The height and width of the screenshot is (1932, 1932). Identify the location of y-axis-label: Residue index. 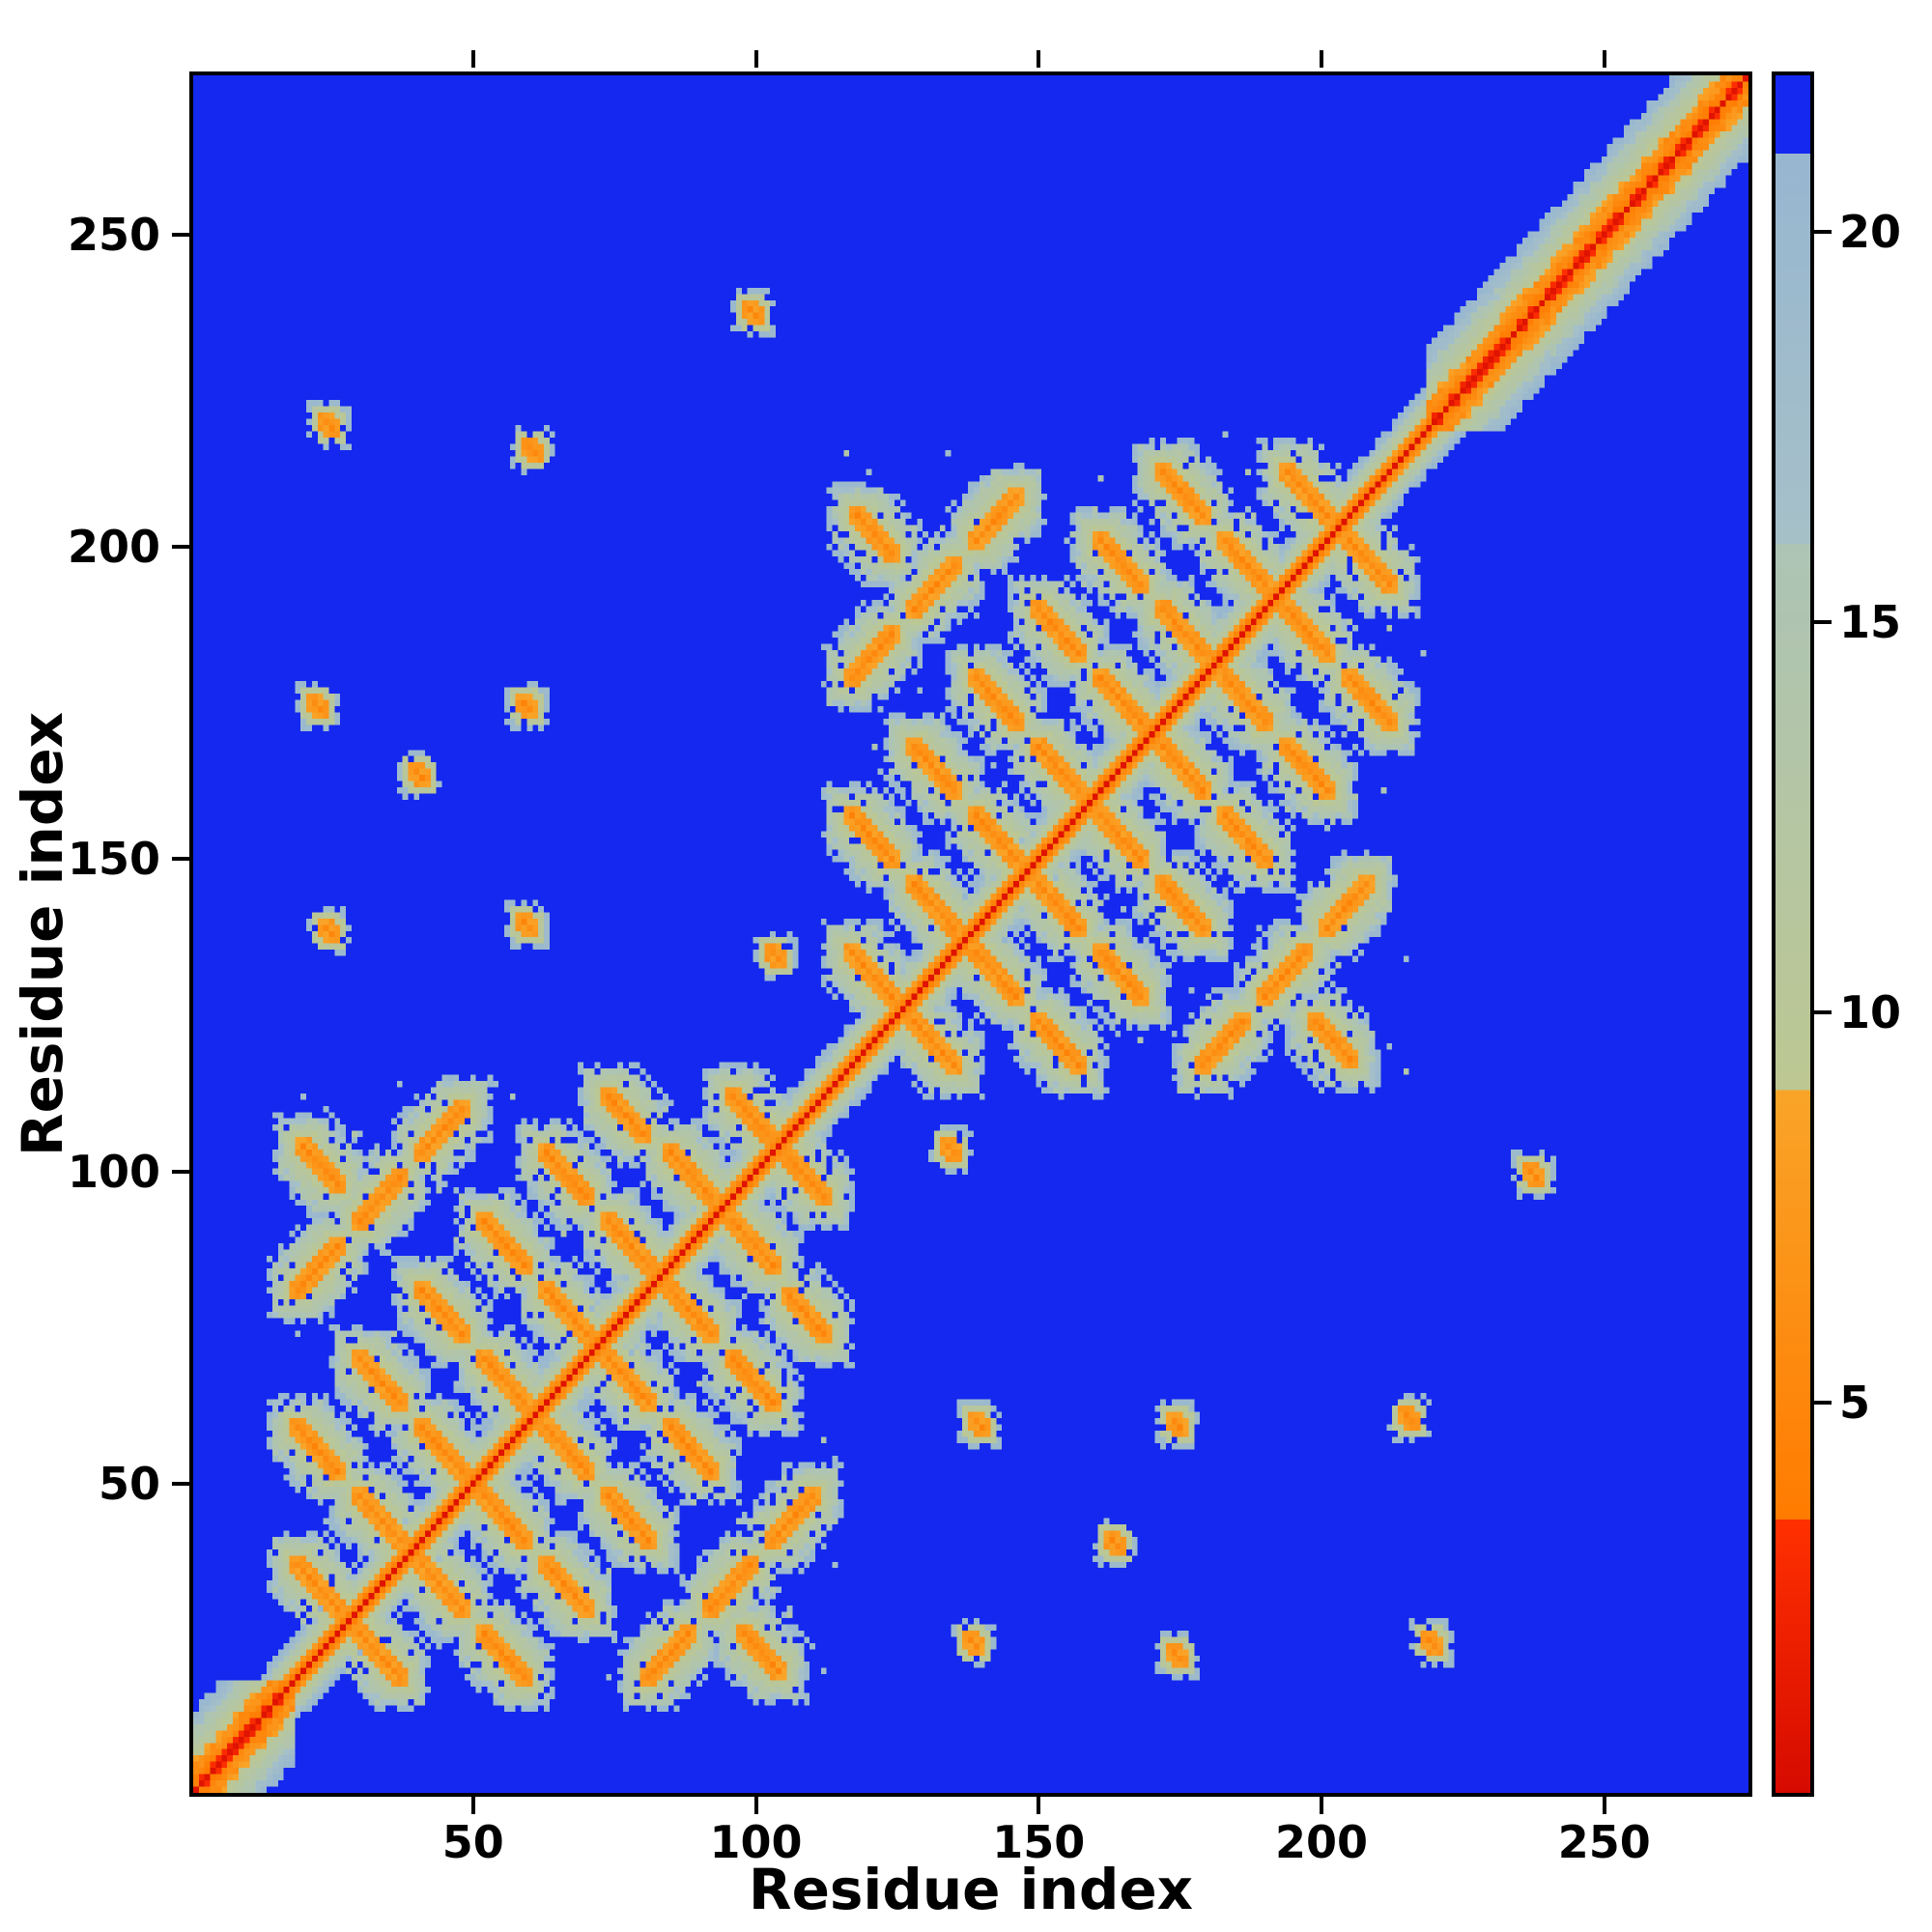
(42, 934).